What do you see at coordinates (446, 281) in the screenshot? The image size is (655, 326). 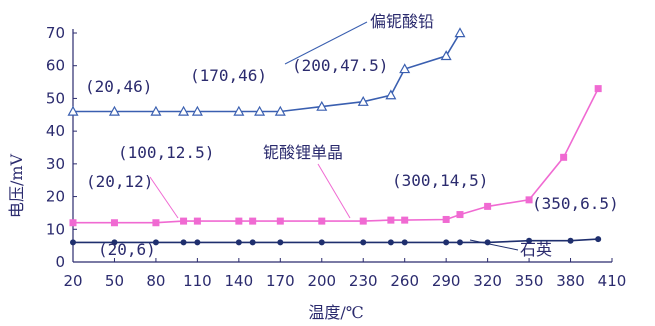 I see `x-tick-label: 290` at bounding box center [446, 281].